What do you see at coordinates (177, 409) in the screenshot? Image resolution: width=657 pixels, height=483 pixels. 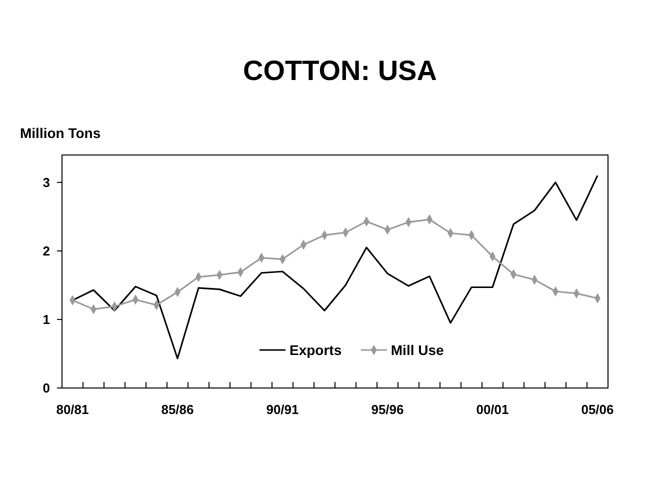 I see `x-tick-label: 85/86` at bounding box center [177, 409].